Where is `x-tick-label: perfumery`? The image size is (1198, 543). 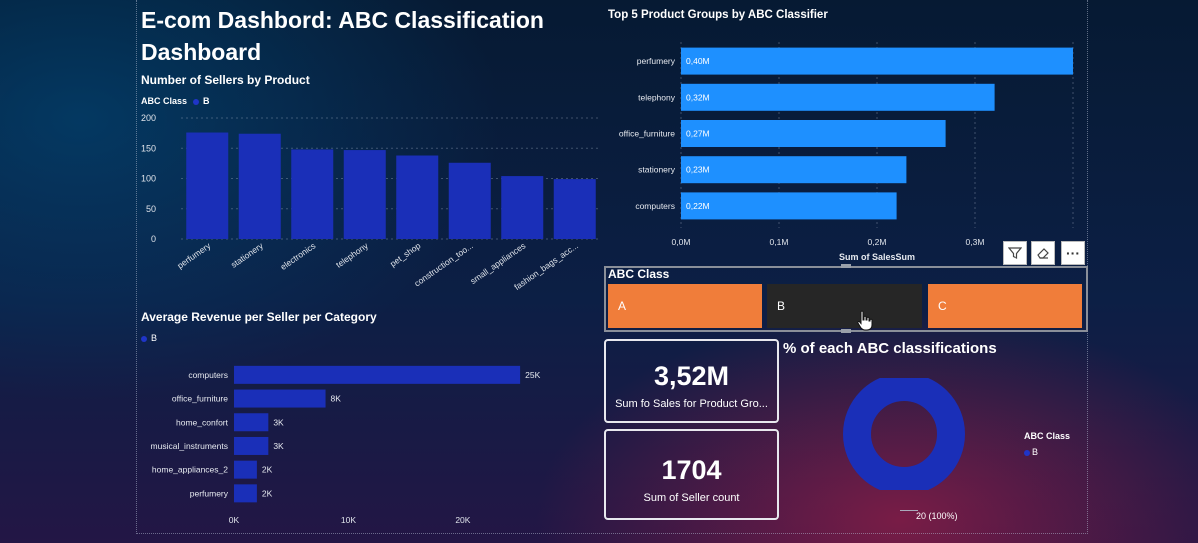 x-tick-label: perfumery is located at coordinates (194, 255).